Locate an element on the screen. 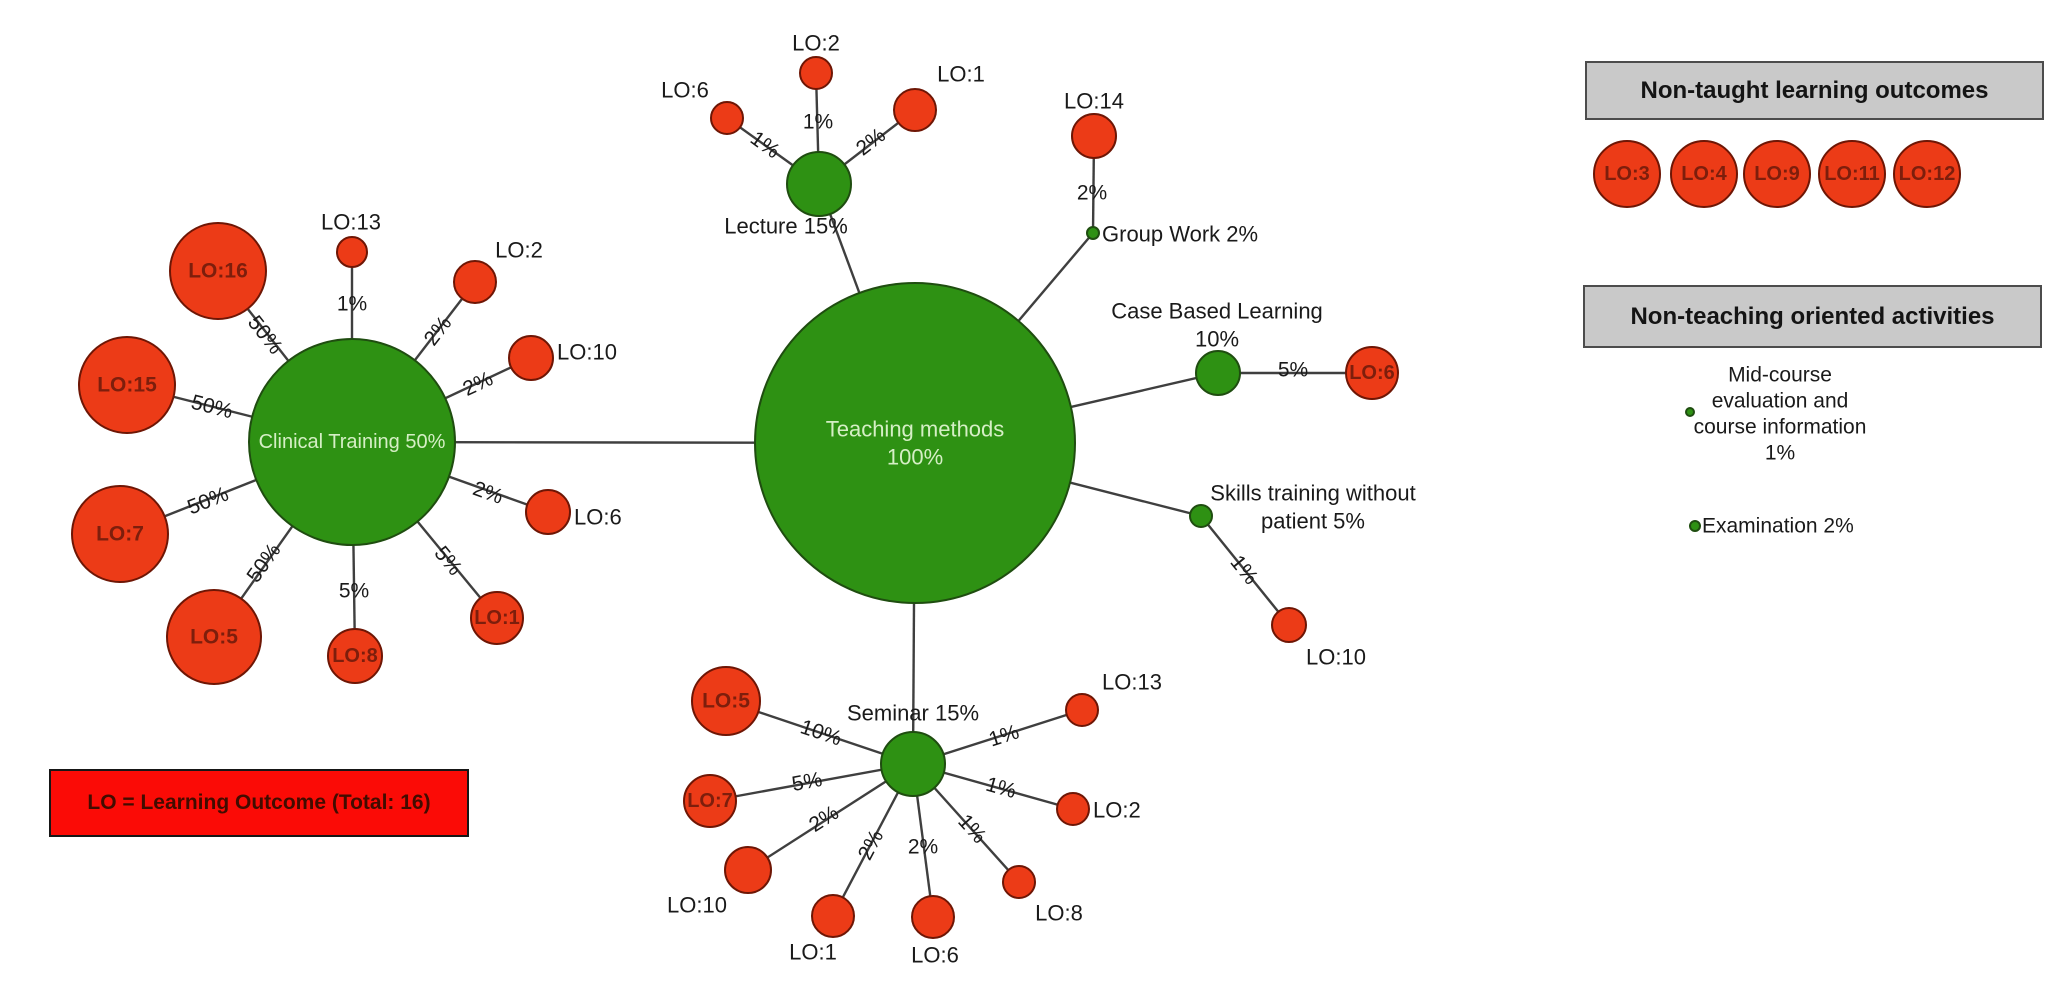 The width and height of the screenshot is (2059, 1001). node-label-midcourse-line4: 1% is located at coordinates (1780, 453).